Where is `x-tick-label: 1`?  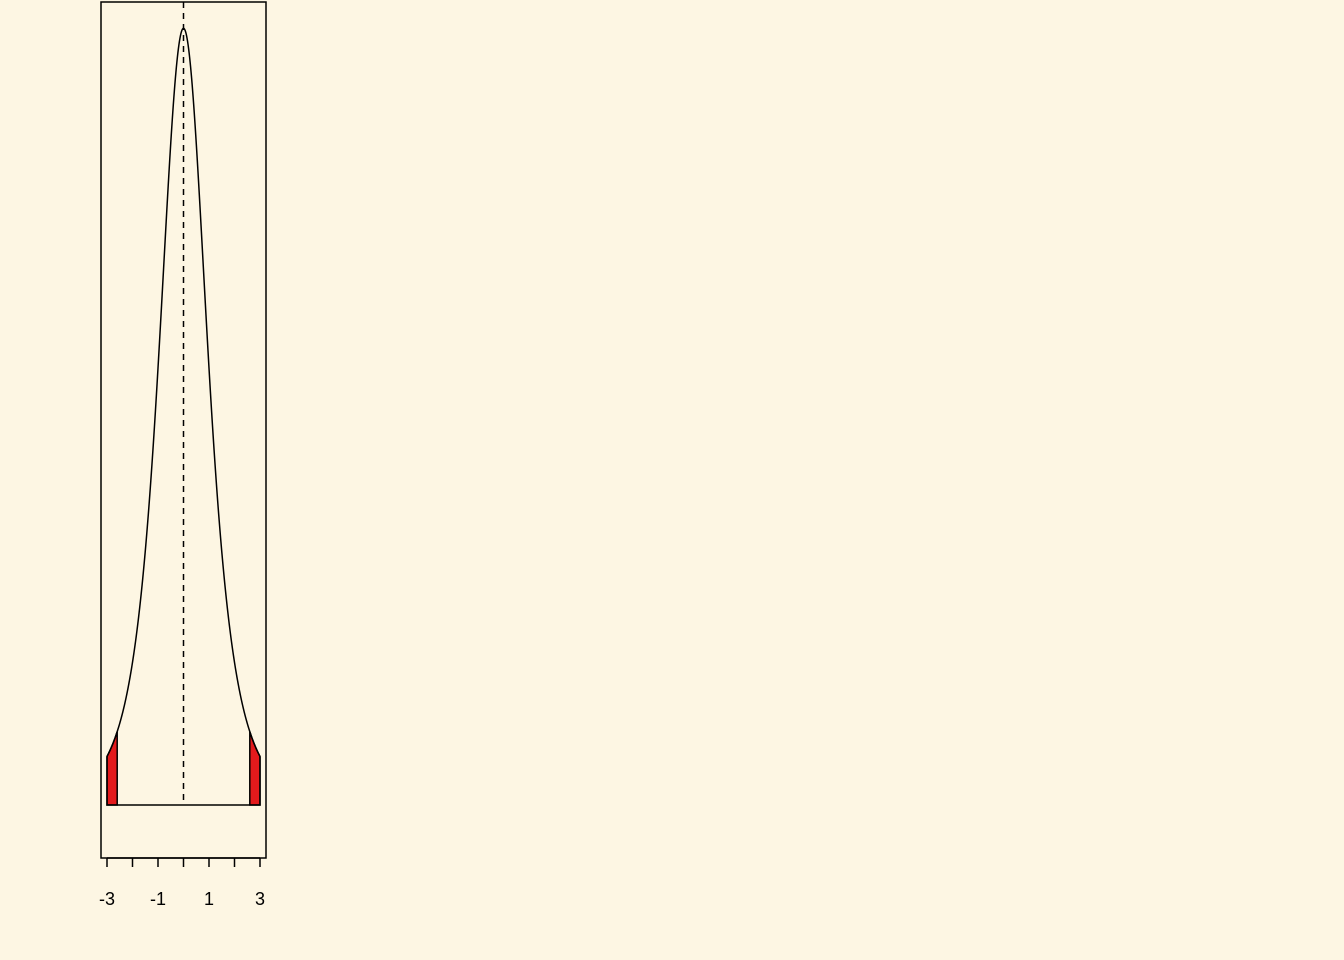
x-tick-label: 1 is located at coordinates (209, 899).